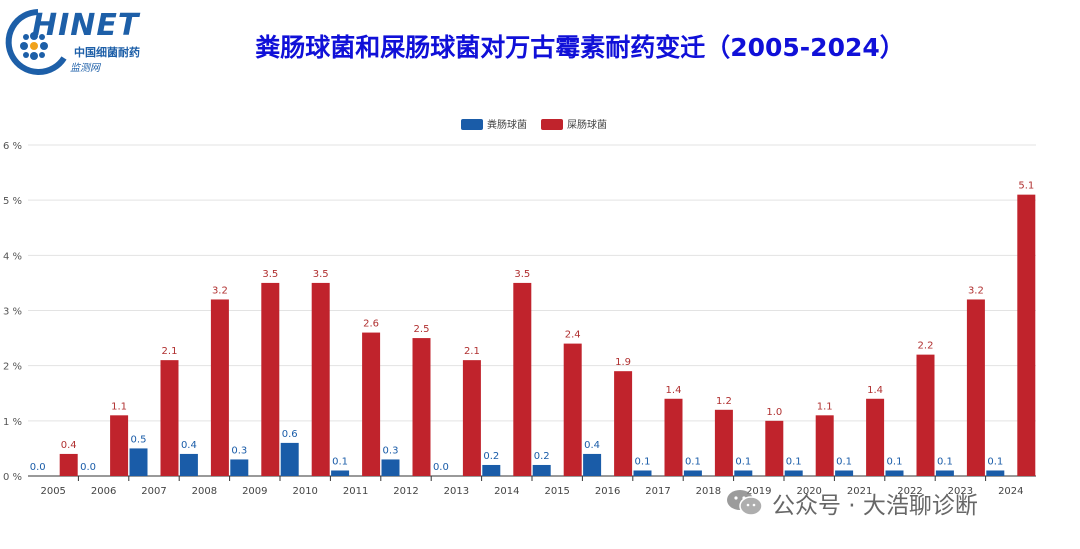 Image resolution: width=1080 pixels, height=549 pixels. I want to click on data-label: 1.9, so click(623, 362).